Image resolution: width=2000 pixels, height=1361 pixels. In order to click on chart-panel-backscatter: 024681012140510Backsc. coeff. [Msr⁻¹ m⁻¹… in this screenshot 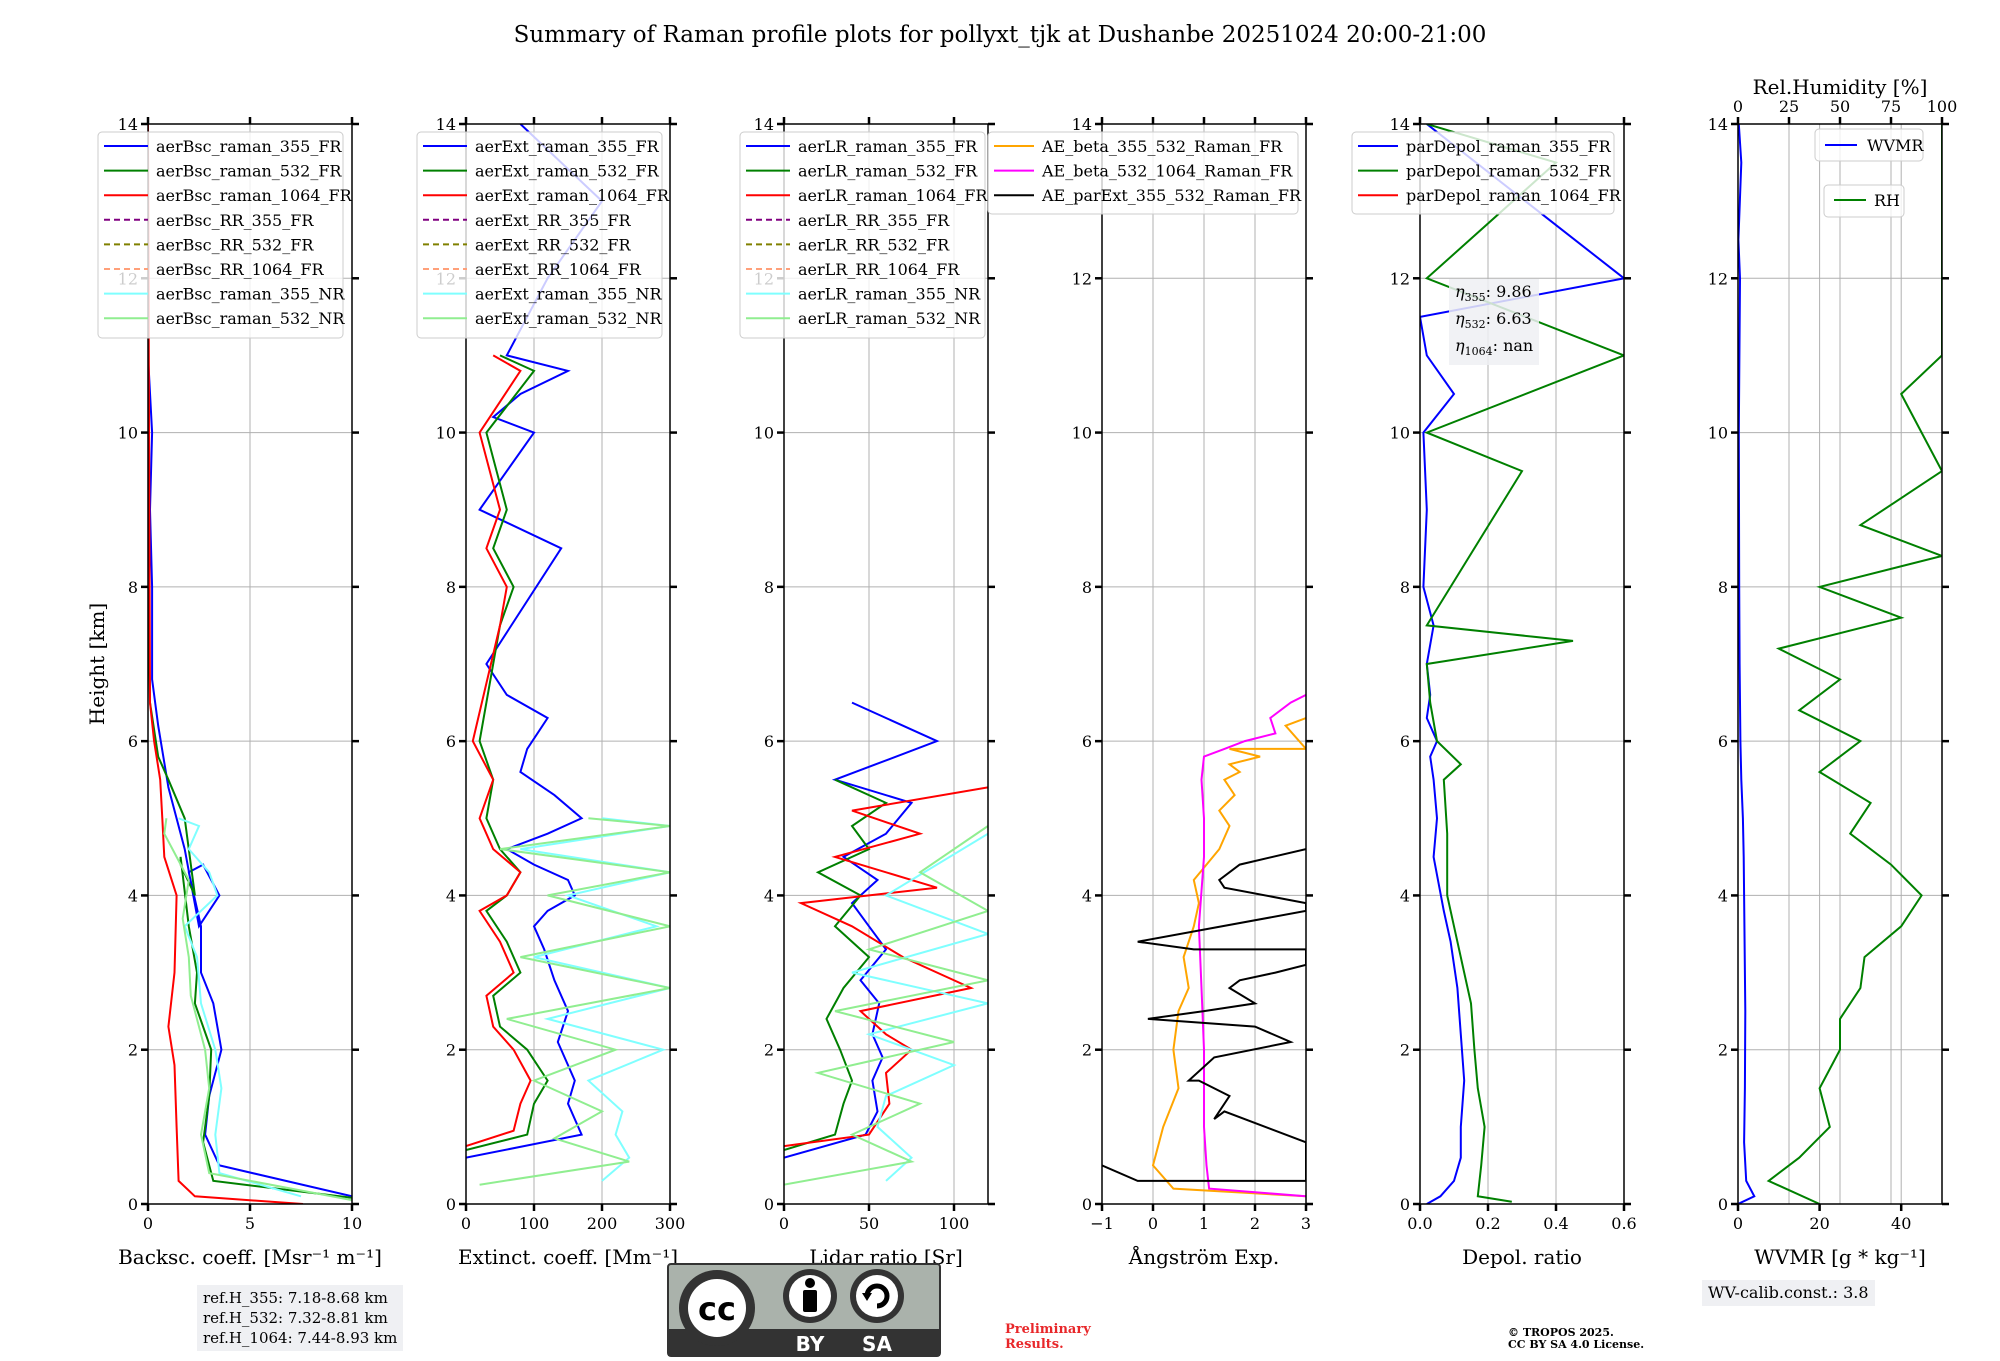, I will do `click(239, 692)`.